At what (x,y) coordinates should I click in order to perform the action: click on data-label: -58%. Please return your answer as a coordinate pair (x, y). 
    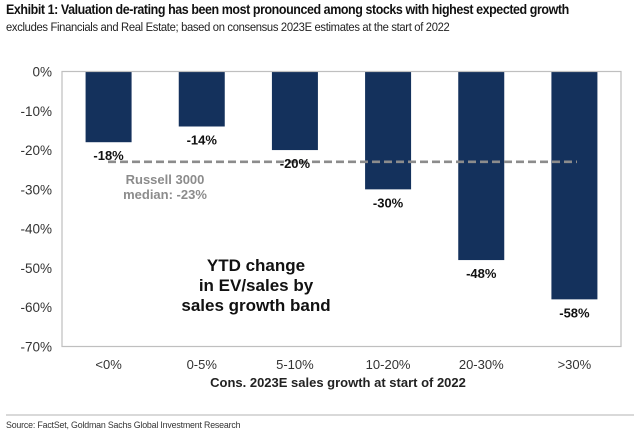
    Looking at the image, I should click on (574, 312).